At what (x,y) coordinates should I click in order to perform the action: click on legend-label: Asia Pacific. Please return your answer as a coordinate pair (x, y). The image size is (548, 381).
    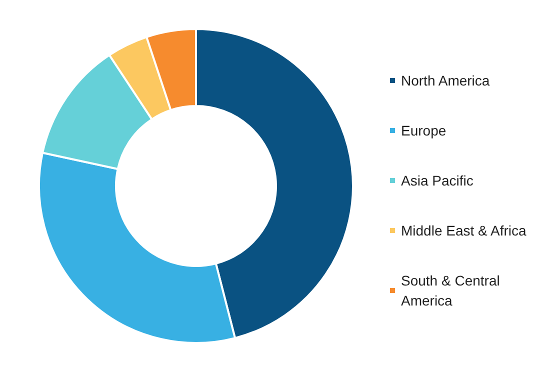
    Looking at the image, I should click on (437, 180).